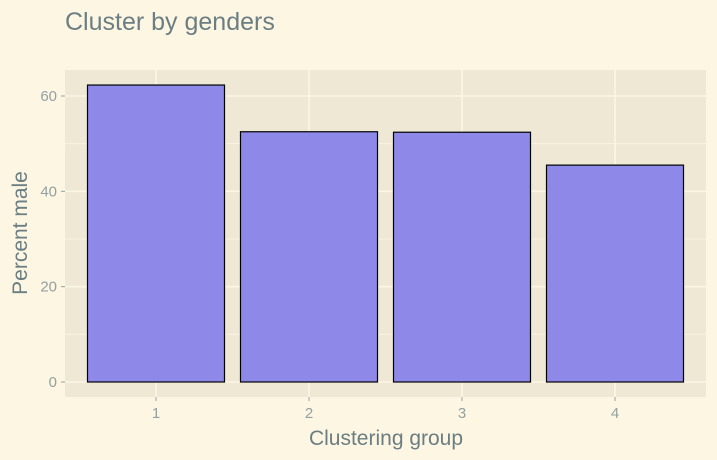  Describe the element at coordinates (170, 22) in the screenshot. I see `chart-title: Cluster by genders` at that location.